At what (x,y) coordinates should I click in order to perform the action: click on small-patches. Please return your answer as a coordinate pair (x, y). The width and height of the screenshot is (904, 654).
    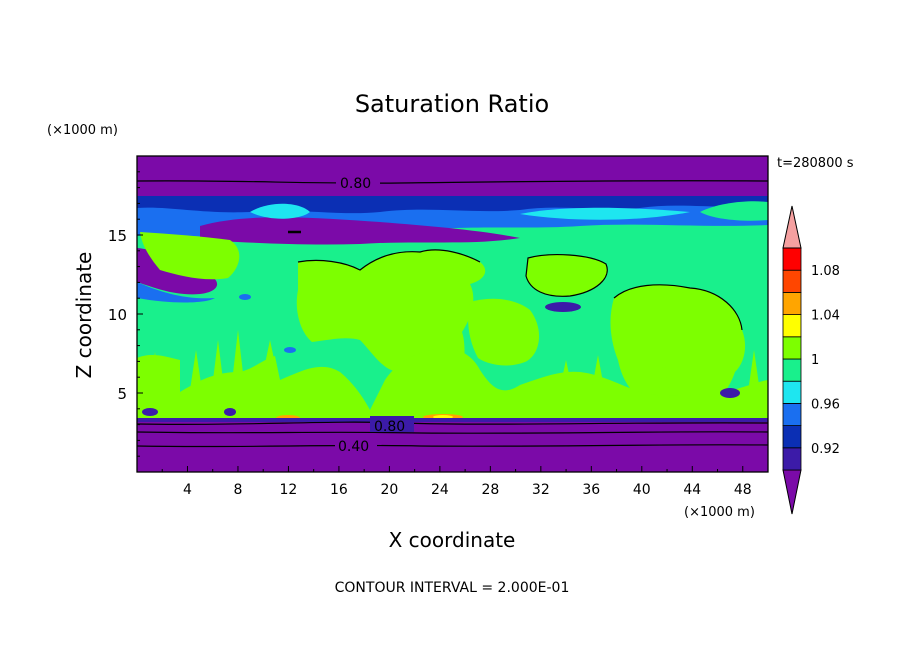
    Looking at the image, I should click on (441, 355).